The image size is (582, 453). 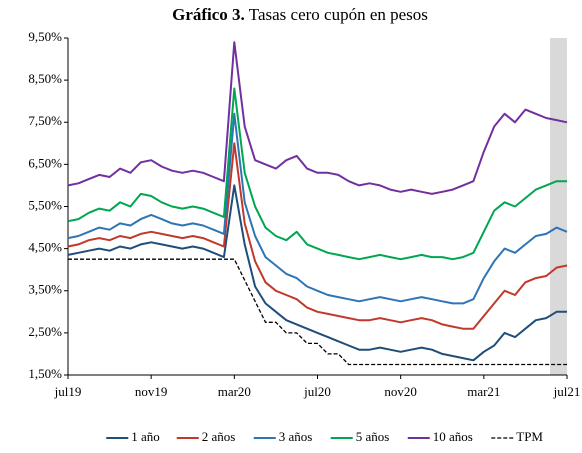 What do you see at coordinates (45, 36) in the screenshot?
I see `y-tick-label: 9,50%` at bounding box center [45, 36].